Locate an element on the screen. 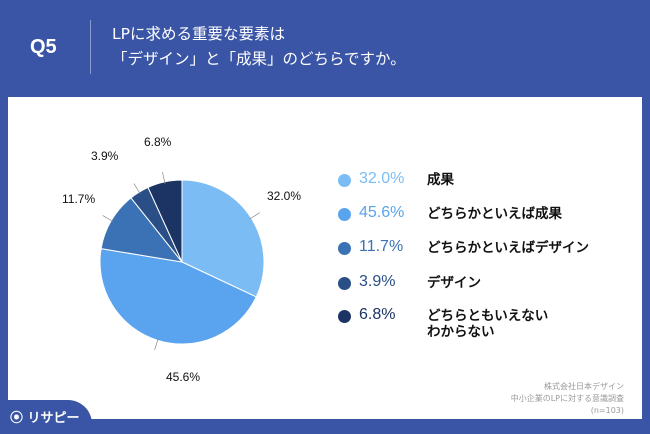 This screenshot has width=650, height=434. data-label: 6.8% is located at coordinates (158, 142).